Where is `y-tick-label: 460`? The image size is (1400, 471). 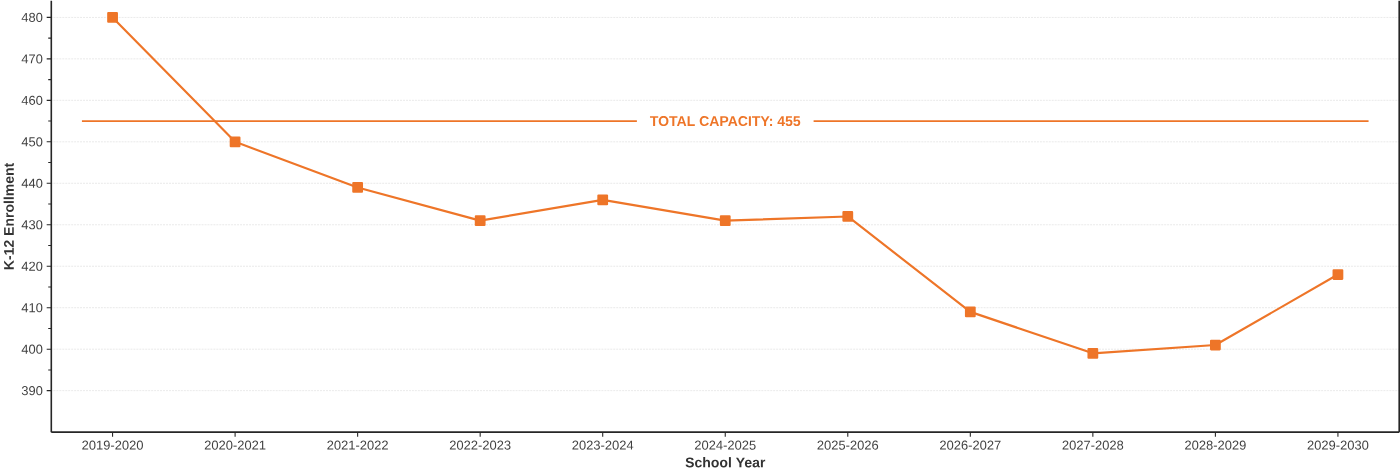
y-tick-label: 460 is located at coordinates (32, 100).